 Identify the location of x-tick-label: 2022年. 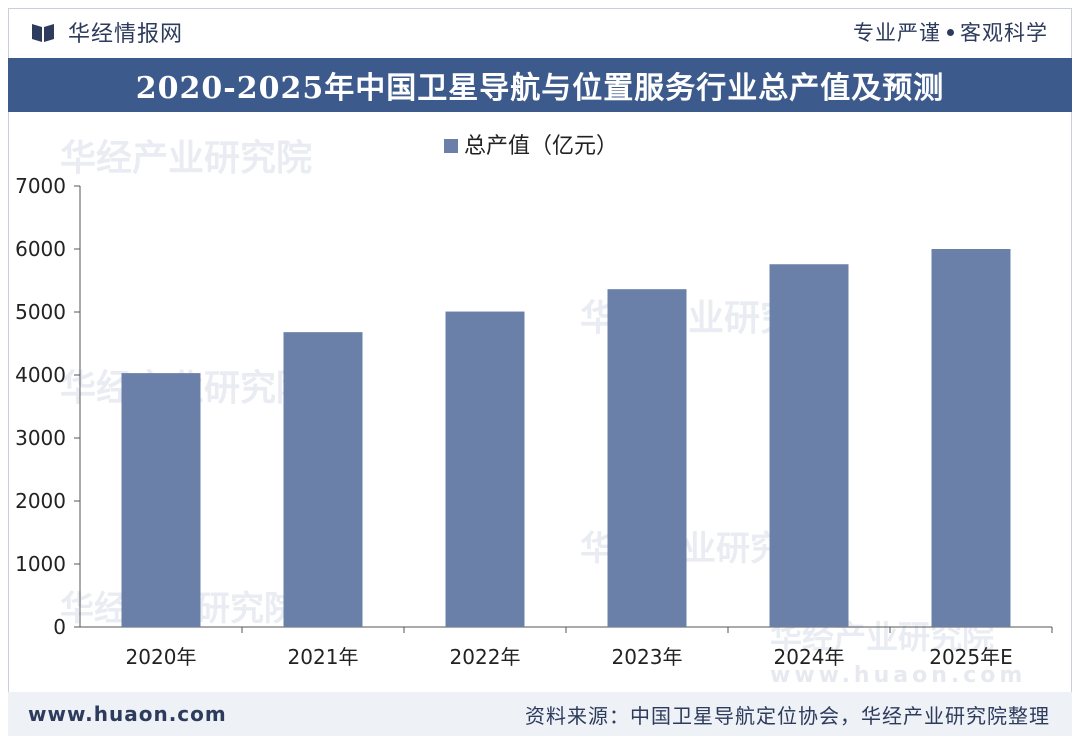
(485, 657).